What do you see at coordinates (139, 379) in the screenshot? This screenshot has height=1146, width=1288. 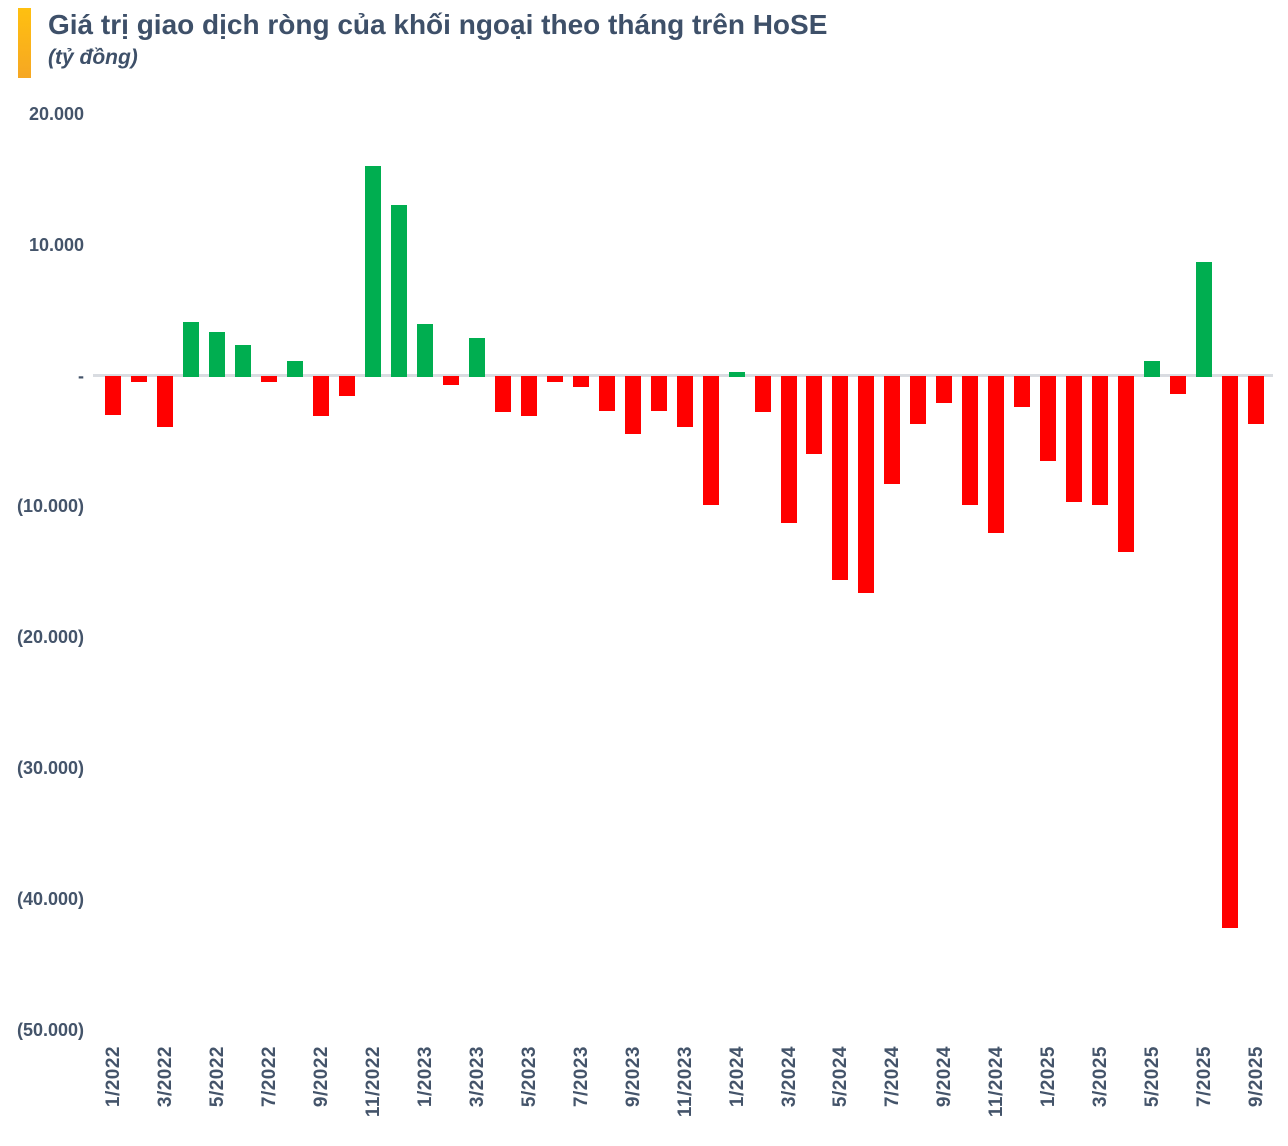 I see `bar-2/2022` at bounding box center [139, 379].